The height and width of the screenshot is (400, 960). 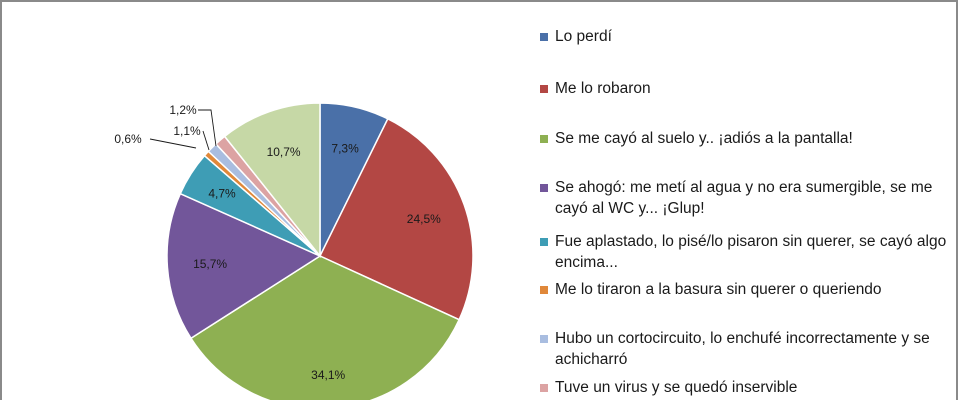 What do you see at coordinates (676, 387) in the screenshot?
I see `legend-label: Tuve un virus y se quedó inservible` at bounding box center [676, 387].